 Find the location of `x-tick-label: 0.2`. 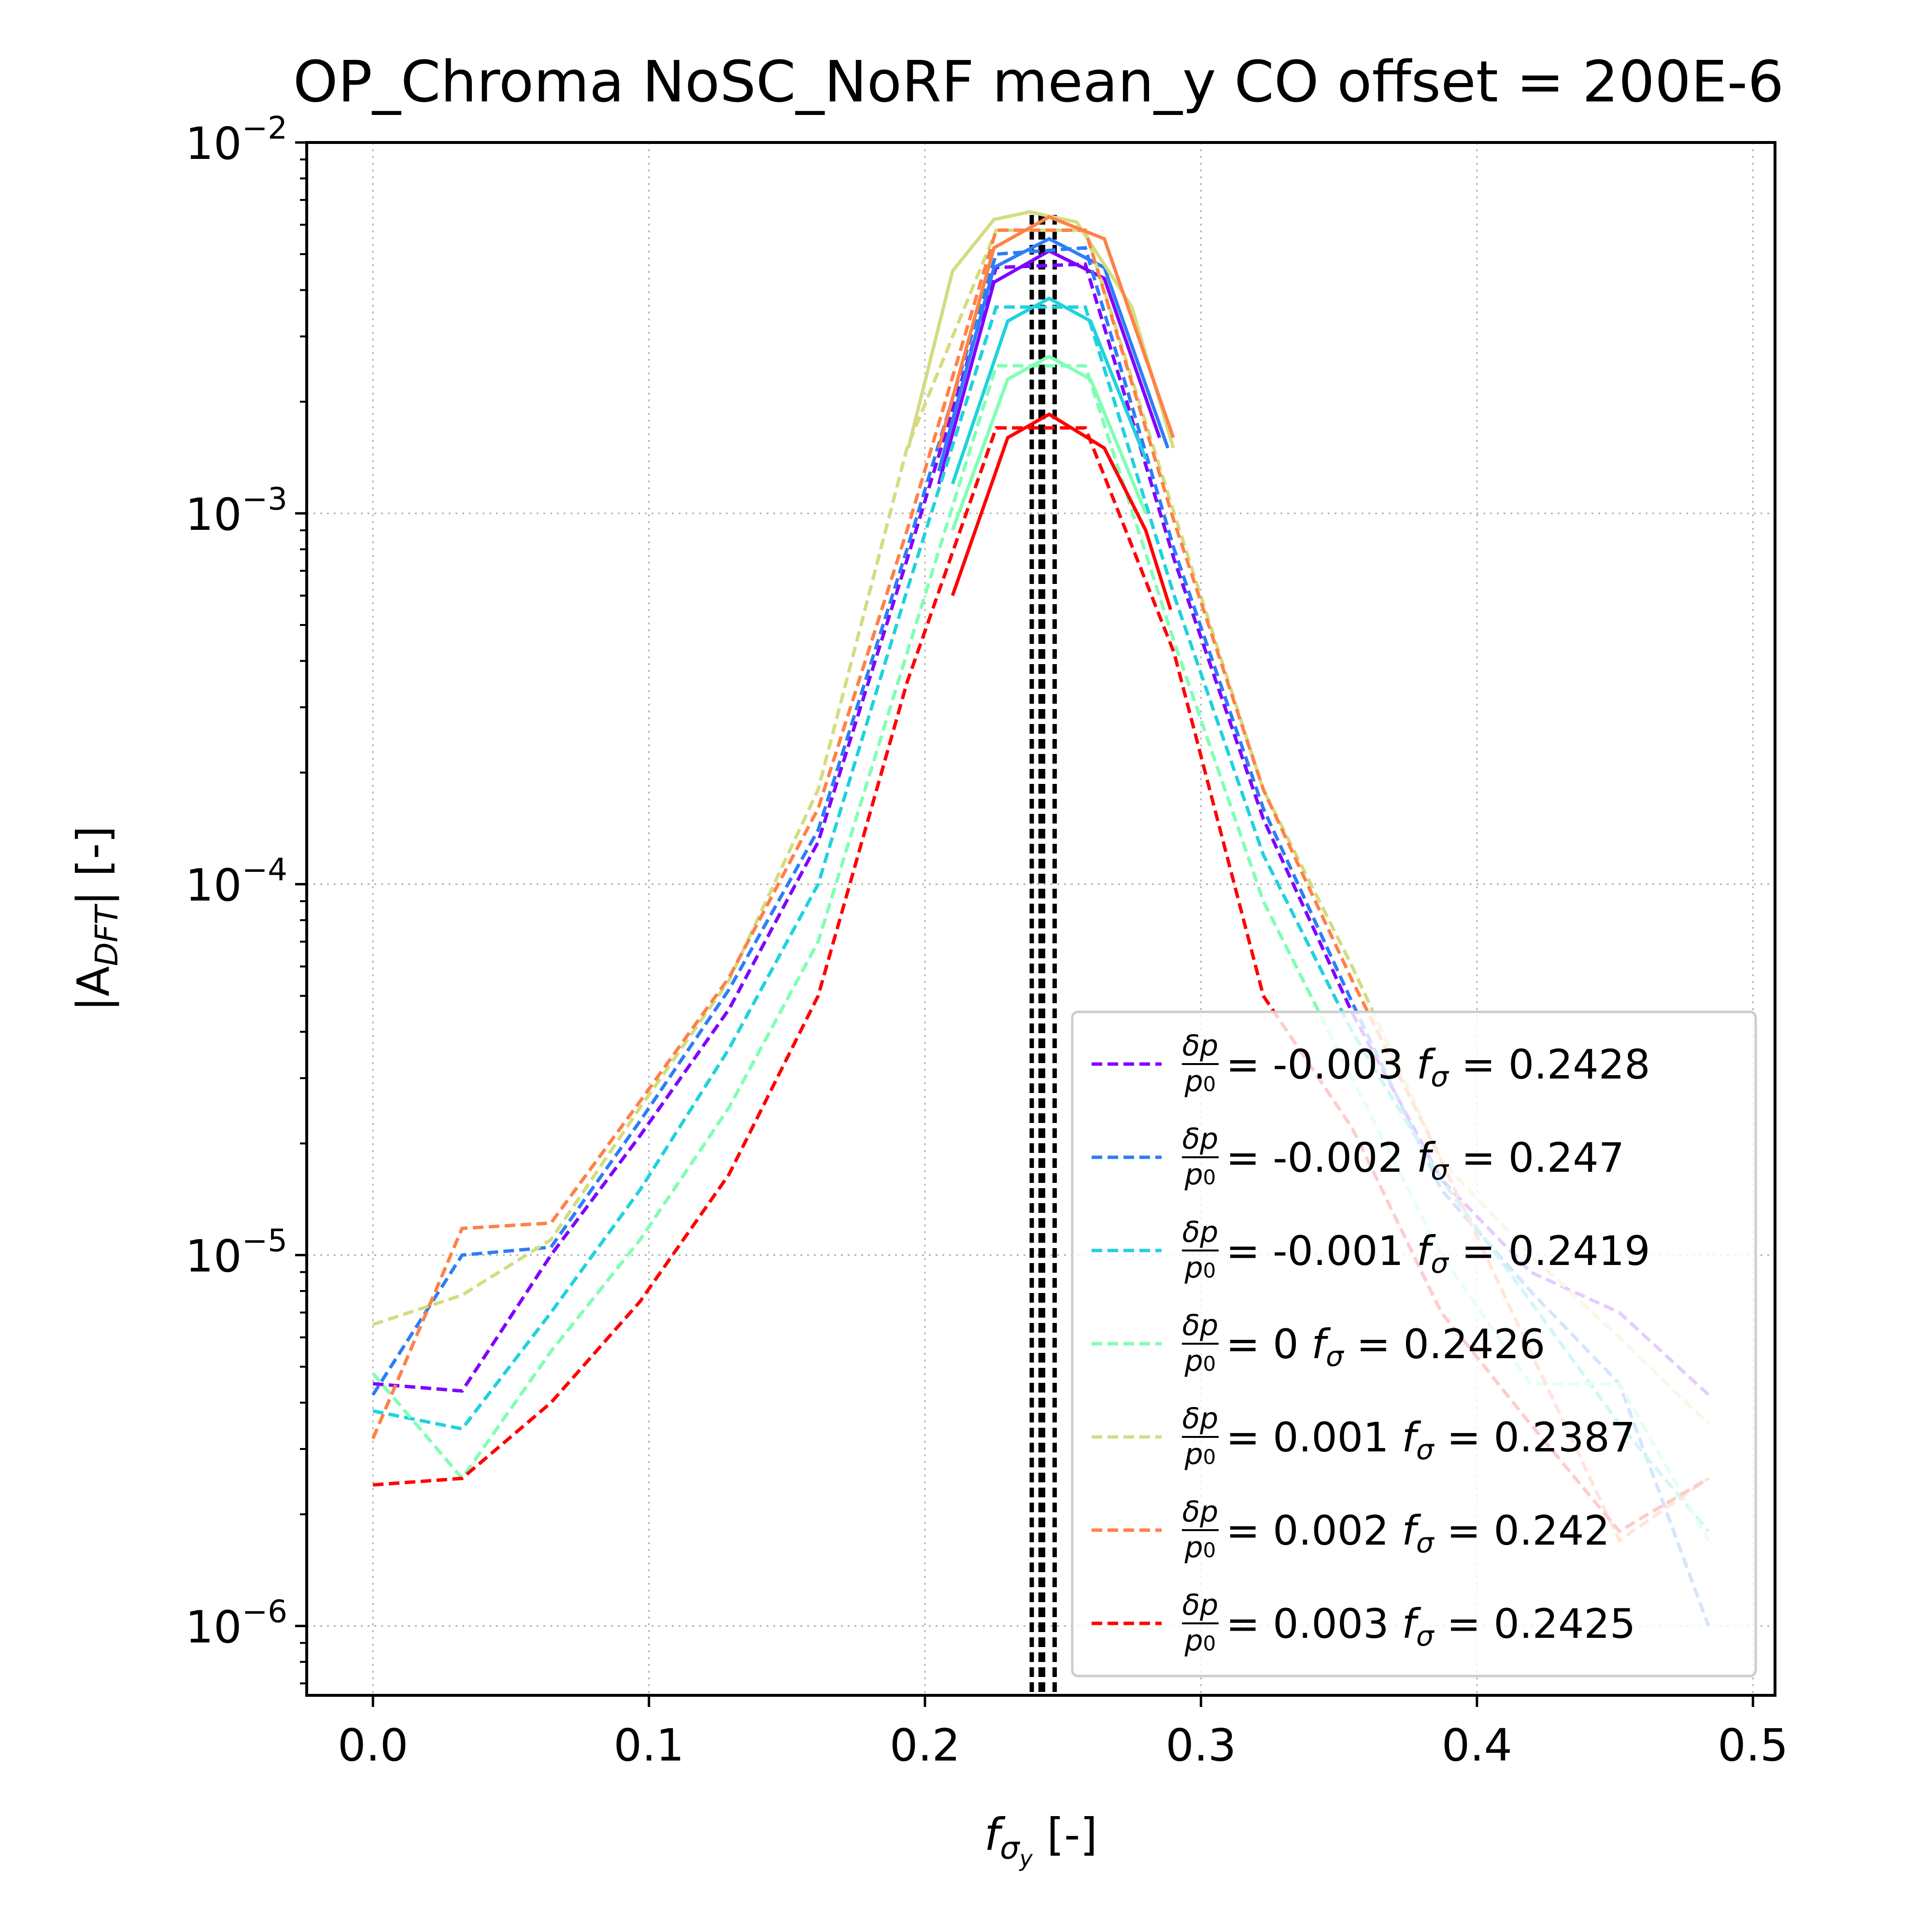

x-tick-label: 0.2 is located at coordinates (925, 1745).